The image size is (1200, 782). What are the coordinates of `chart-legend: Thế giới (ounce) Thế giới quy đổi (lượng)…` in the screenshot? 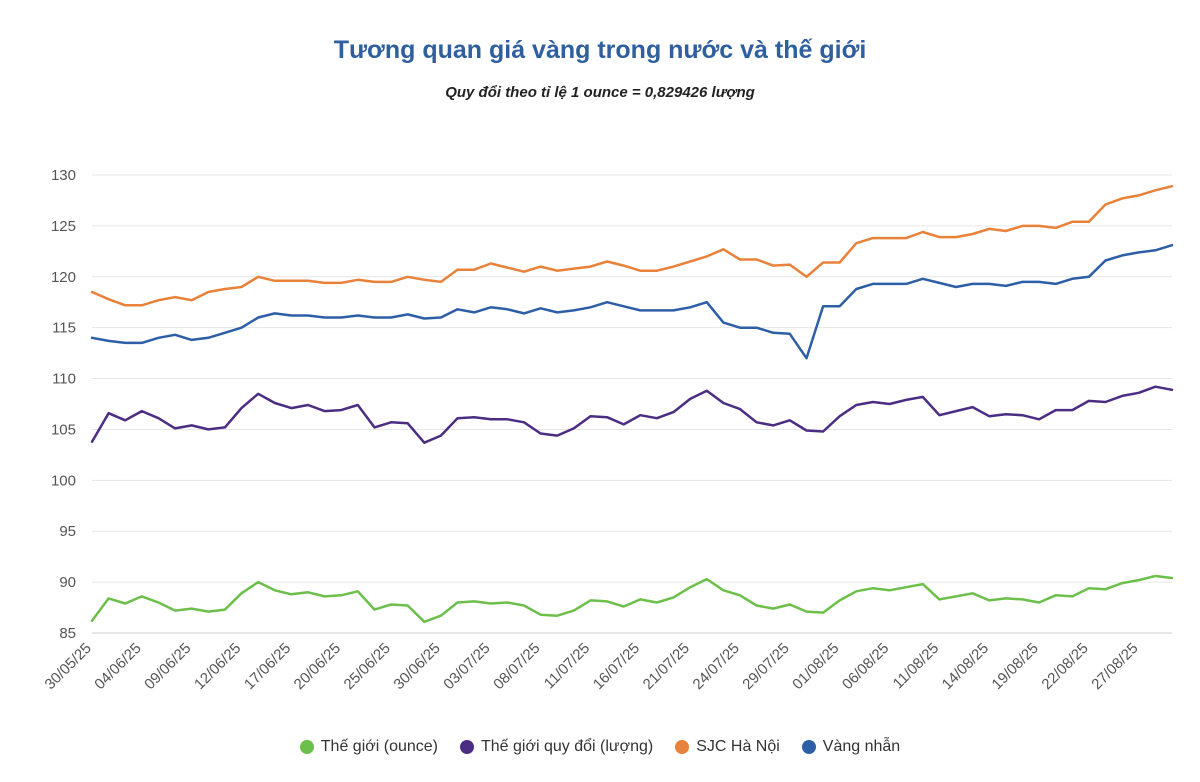 It's located at (600, 747).